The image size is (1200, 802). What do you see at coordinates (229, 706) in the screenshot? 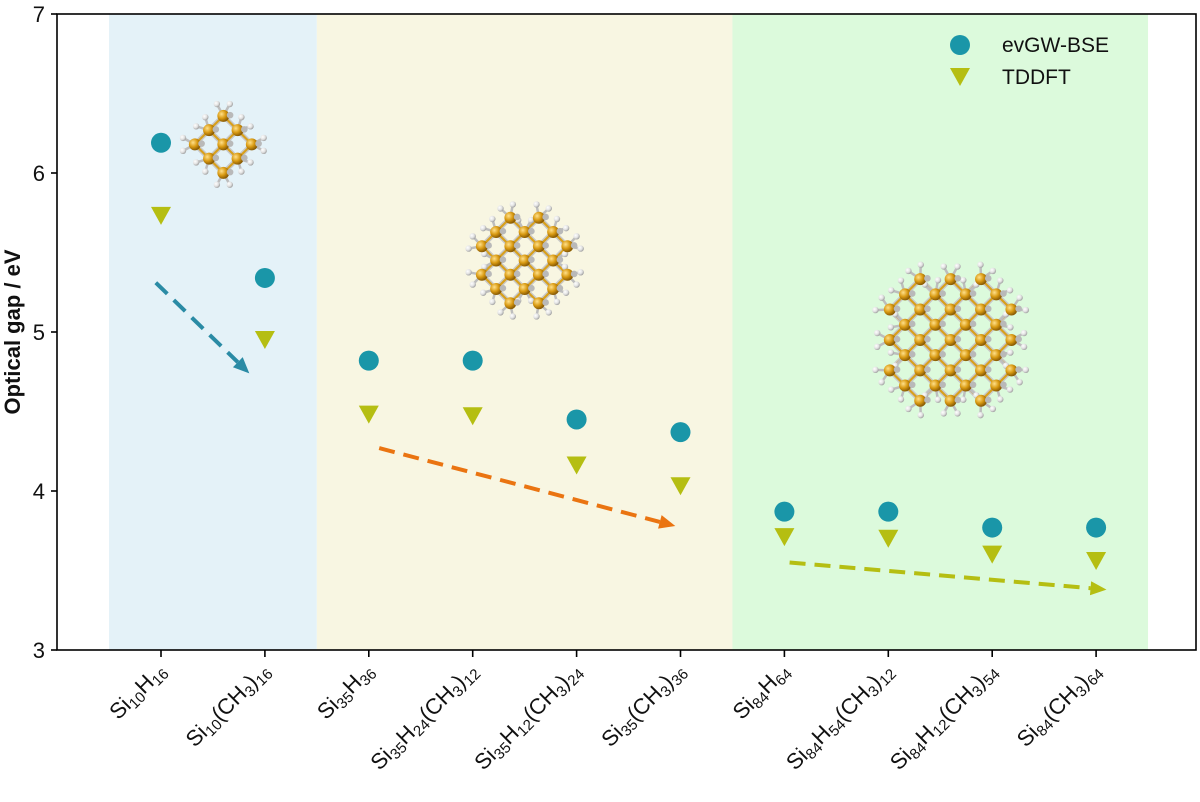
I see `x-category-label-2: Si10(CH3)16` at bounding box center [229, 706].